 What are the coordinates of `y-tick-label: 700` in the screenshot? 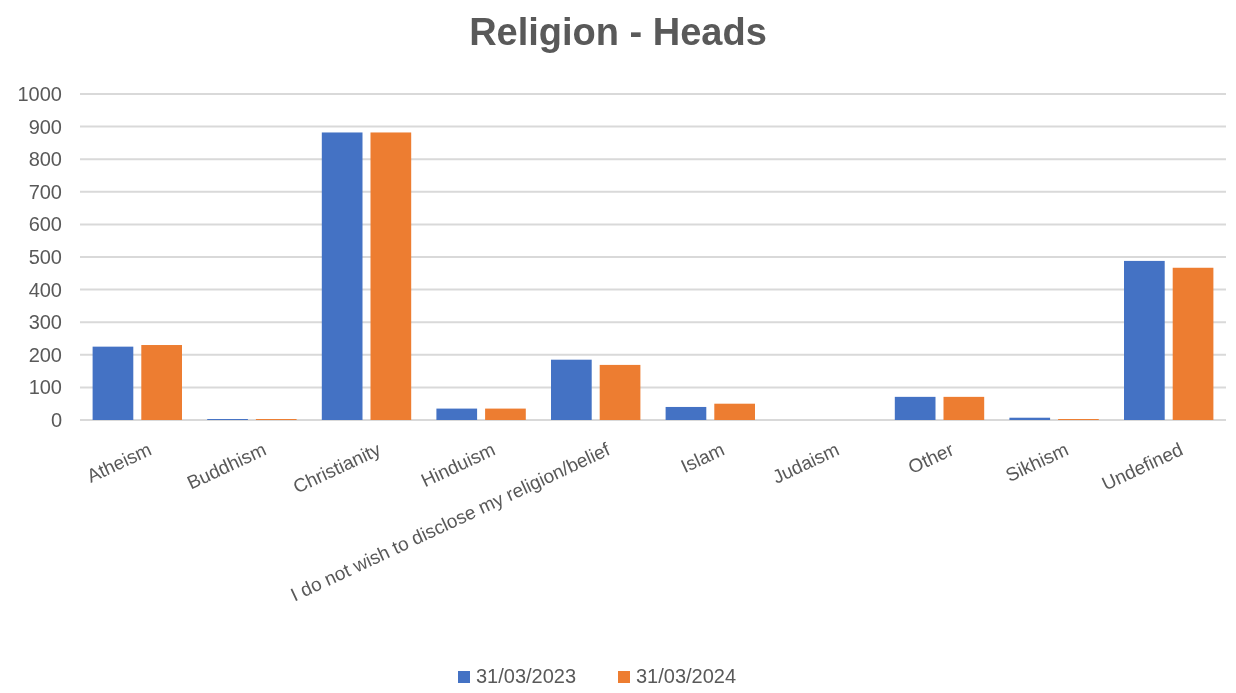 It's located at (45, 191).